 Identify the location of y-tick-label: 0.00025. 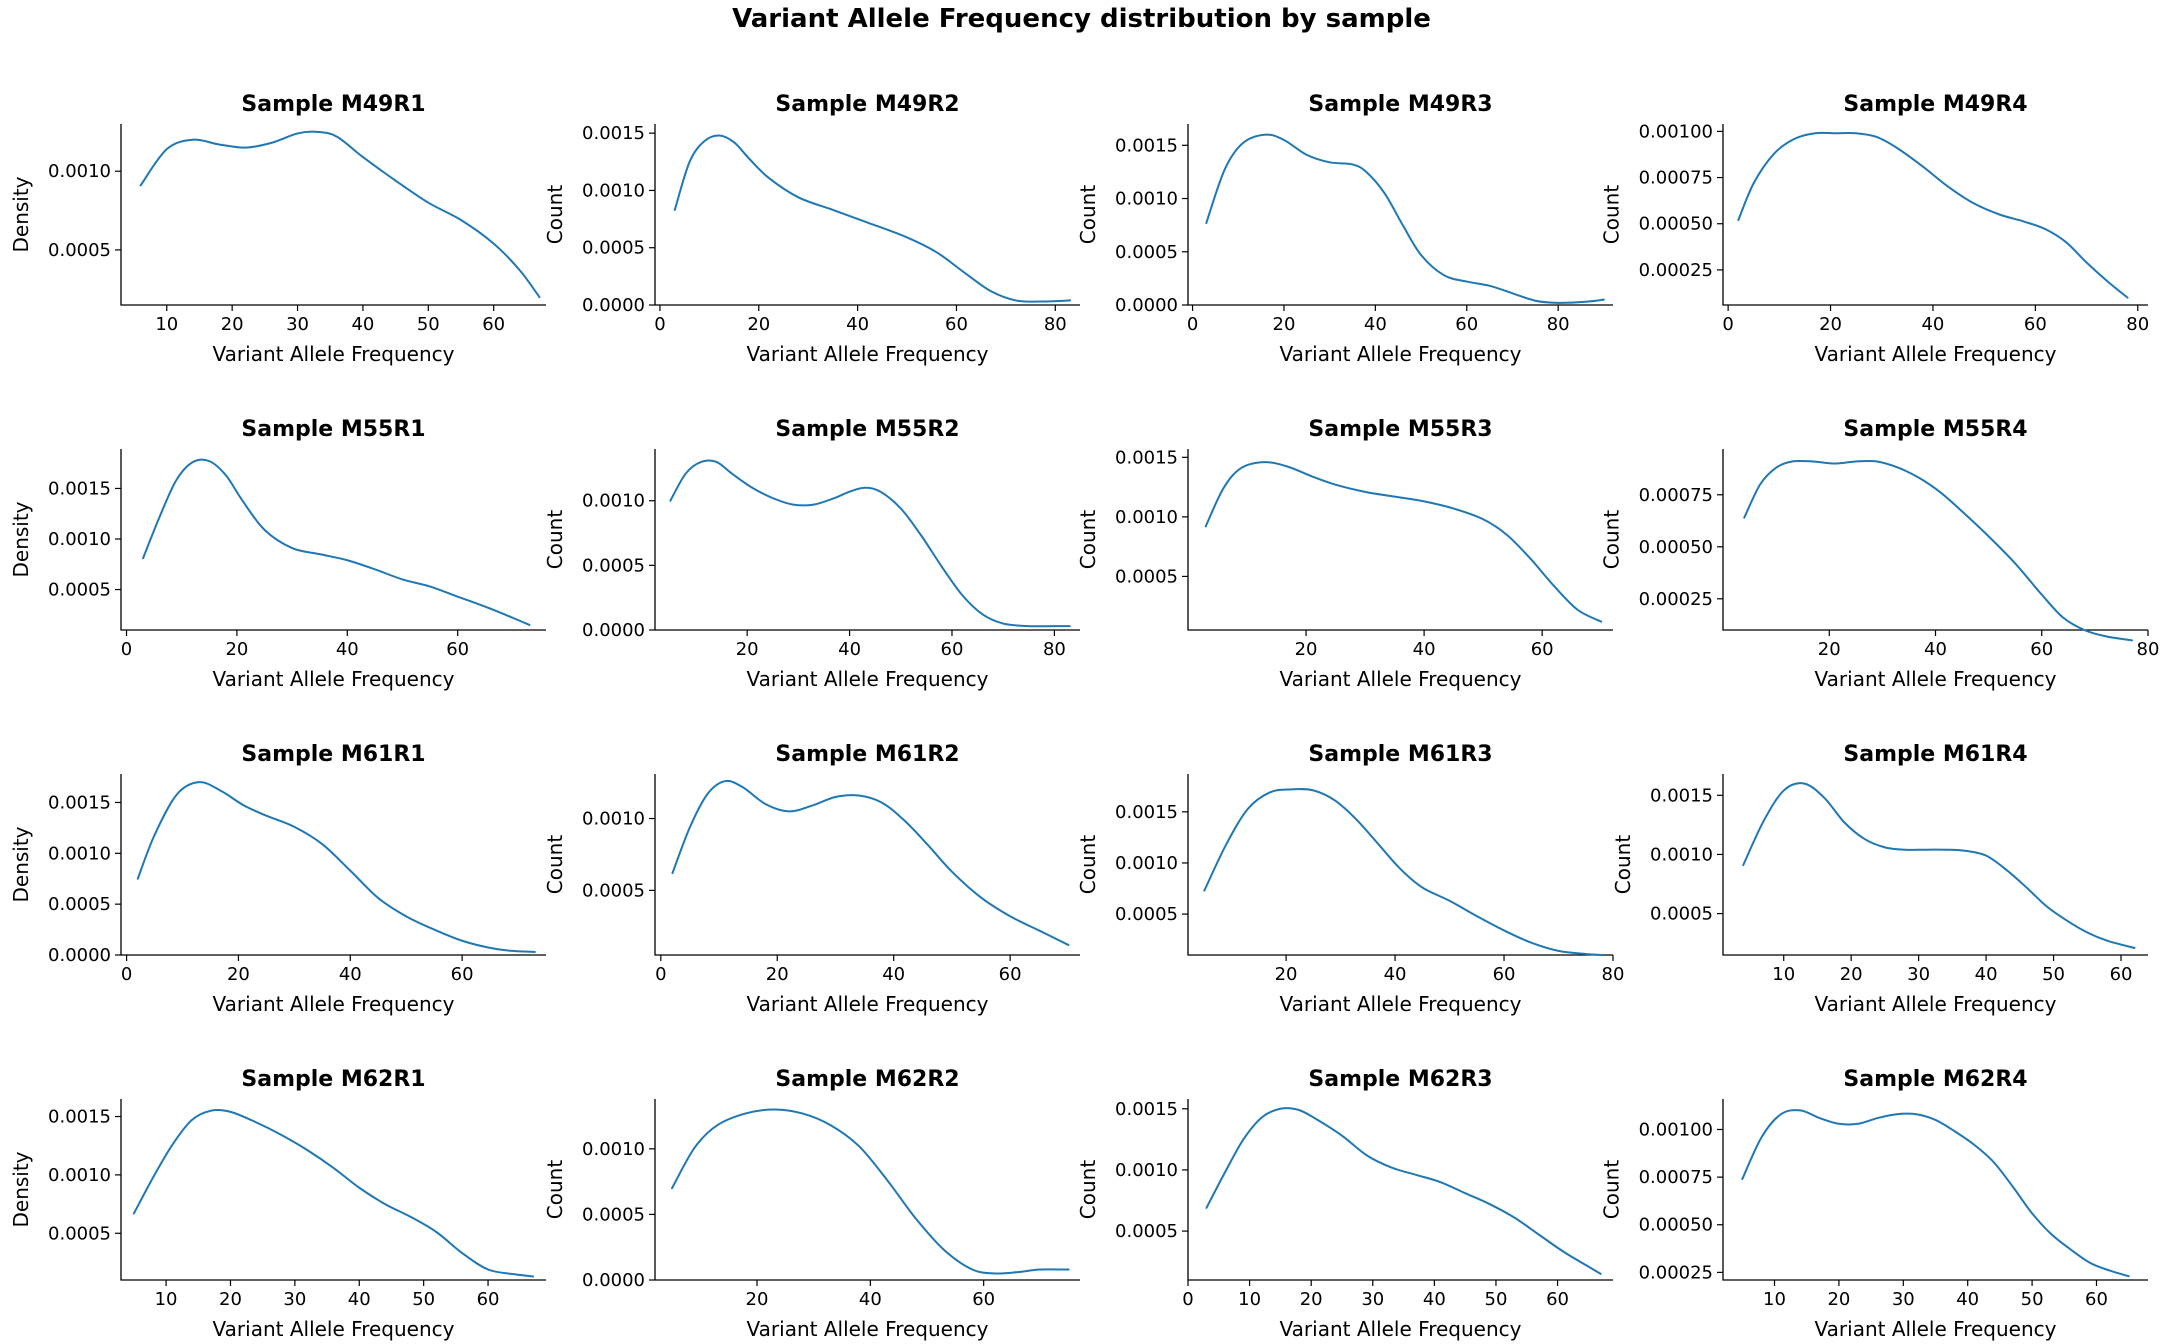
(1676, 1272).